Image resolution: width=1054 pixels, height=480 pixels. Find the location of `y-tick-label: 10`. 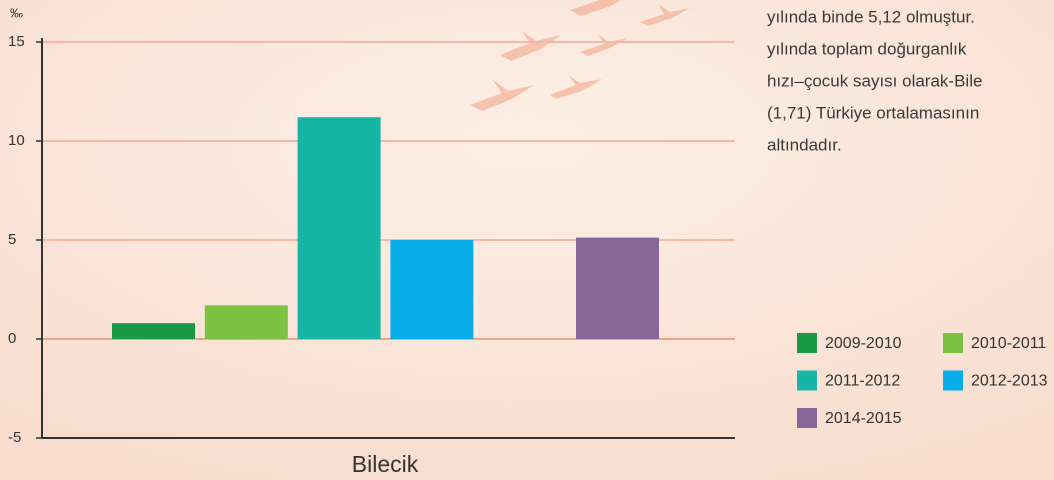

y-tick-label: 10 is located at coordinates (16, 140).